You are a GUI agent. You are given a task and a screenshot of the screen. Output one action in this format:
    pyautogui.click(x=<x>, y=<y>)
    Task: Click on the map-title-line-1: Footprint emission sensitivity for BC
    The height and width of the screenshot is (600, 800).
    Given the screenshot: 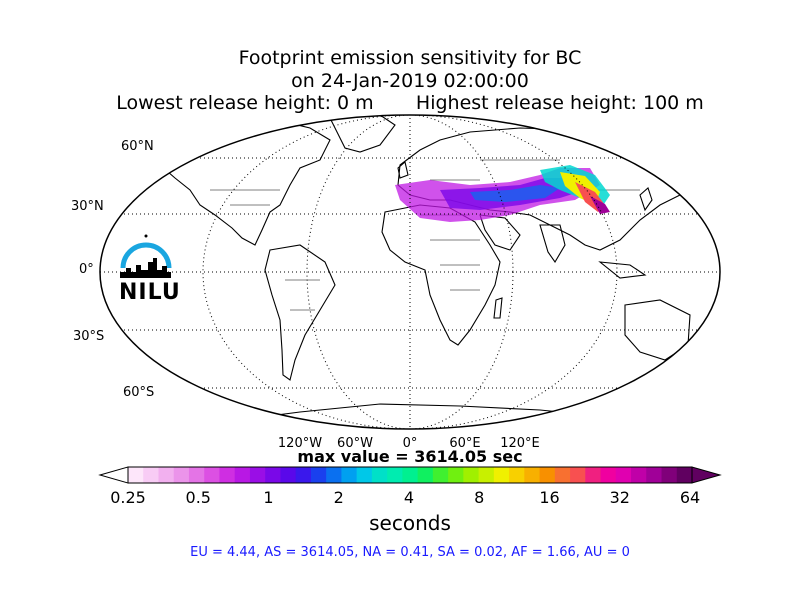 What is the action you would take?
    pyautogui.click(x=410, y=58)
    